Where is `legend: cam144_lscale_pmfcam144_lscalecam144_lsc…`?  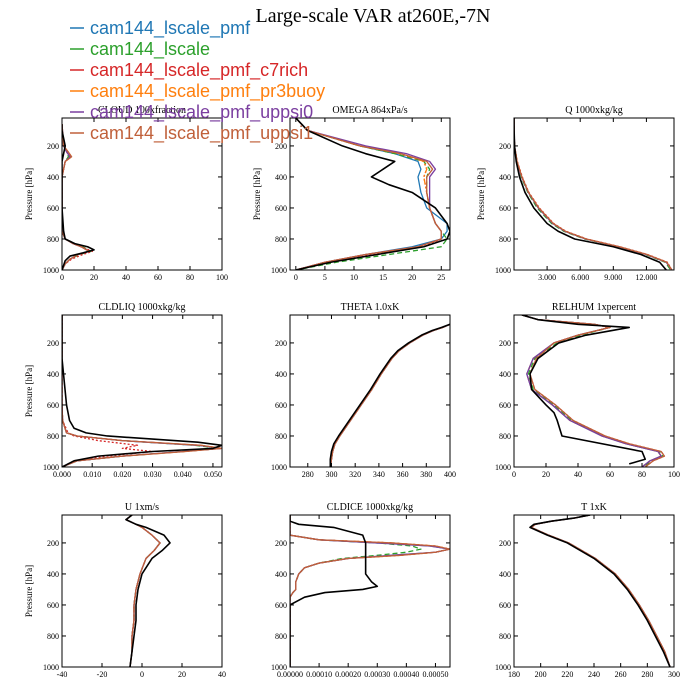
legend: cam144_lscale_pmfcam144_lscalecam144_lsc… is located at coordinates (197, 81).